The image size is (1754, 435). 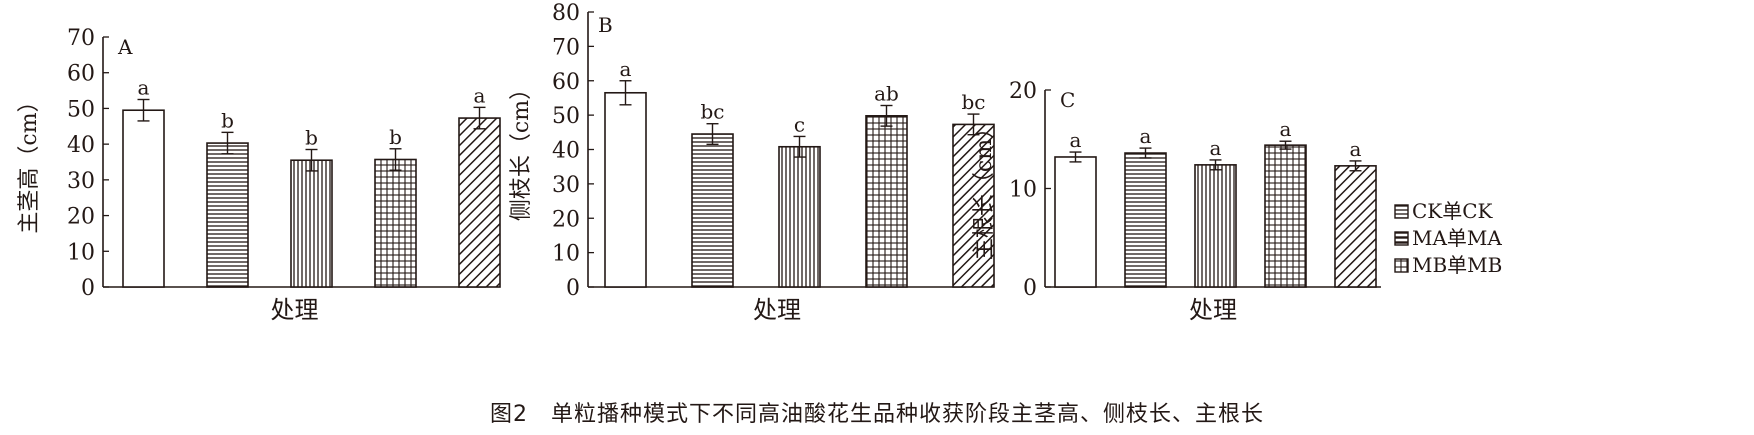 I want to click on legend-item-ma: MA单MA, so click(x=1448, y=238).